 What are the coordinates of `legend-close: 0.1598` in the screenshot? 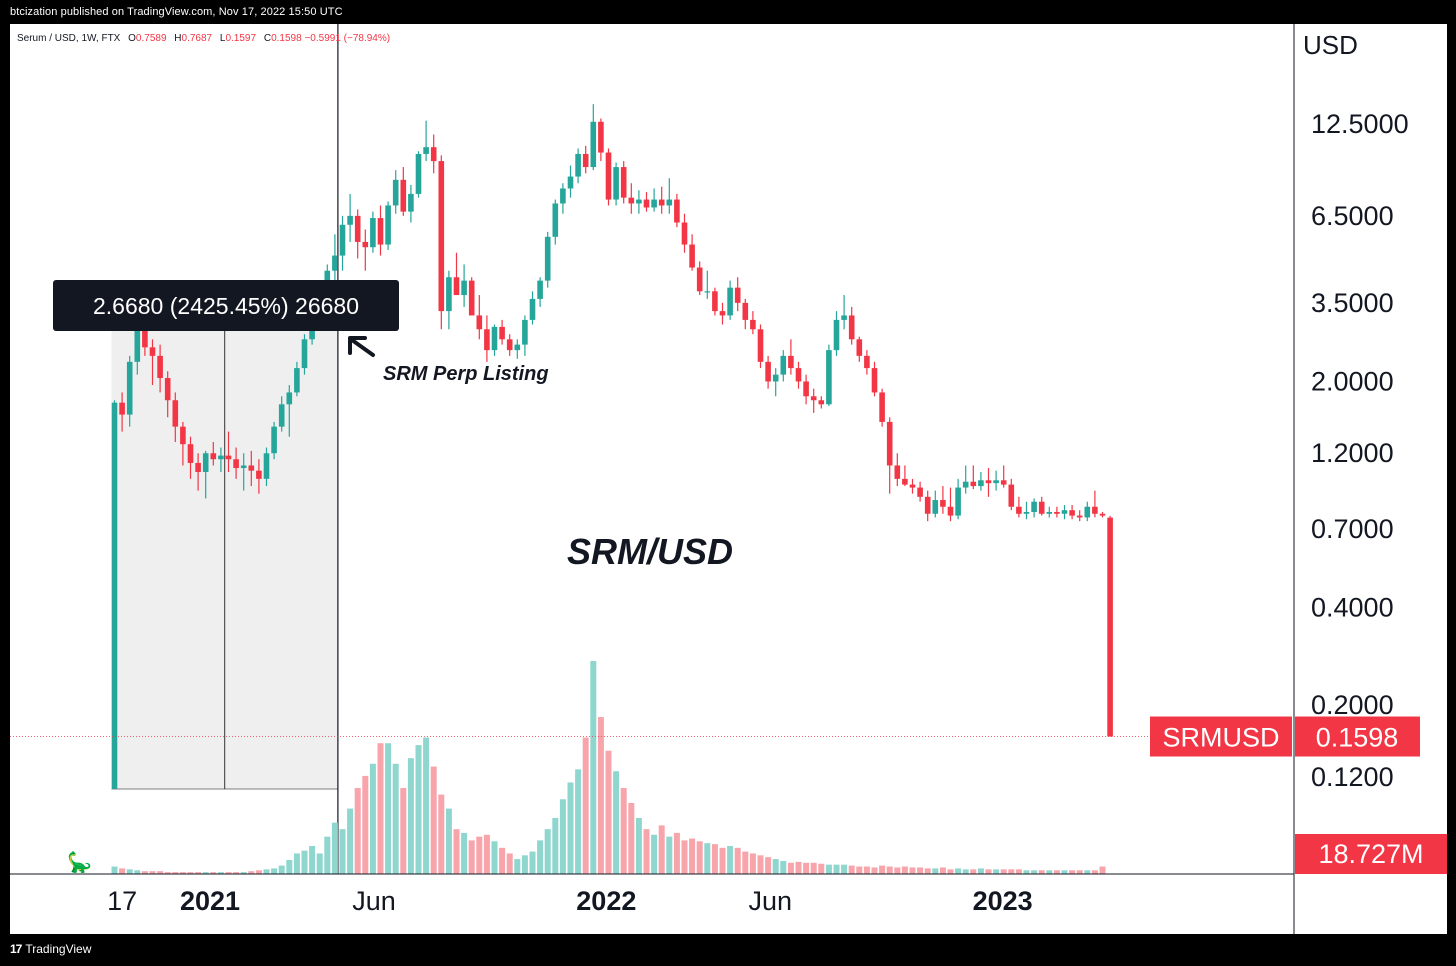 It's located at (286, 38).